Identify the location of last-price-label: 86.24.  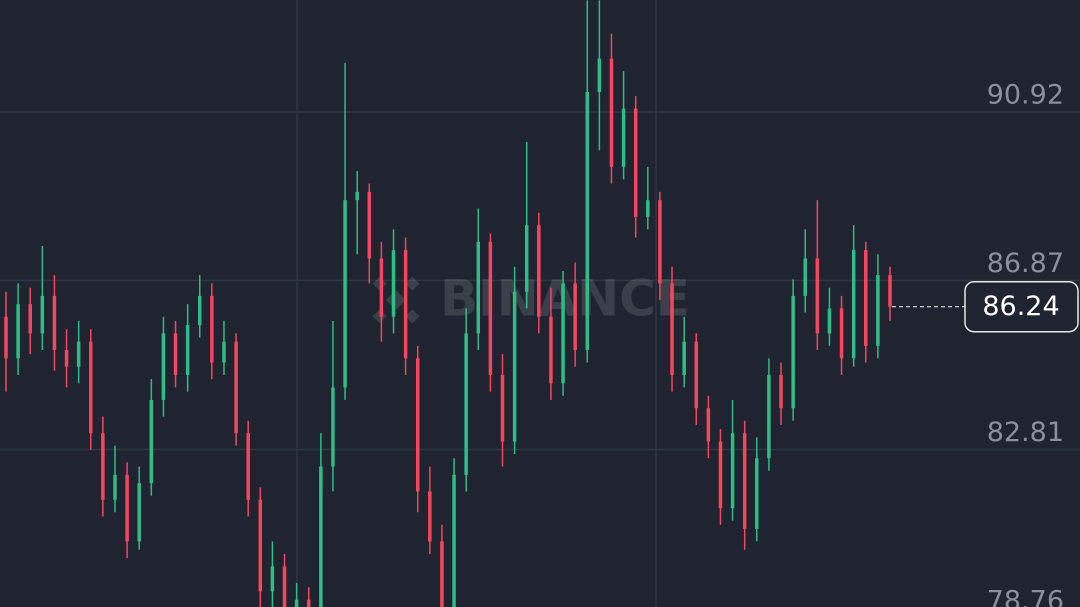
(1020, 306).